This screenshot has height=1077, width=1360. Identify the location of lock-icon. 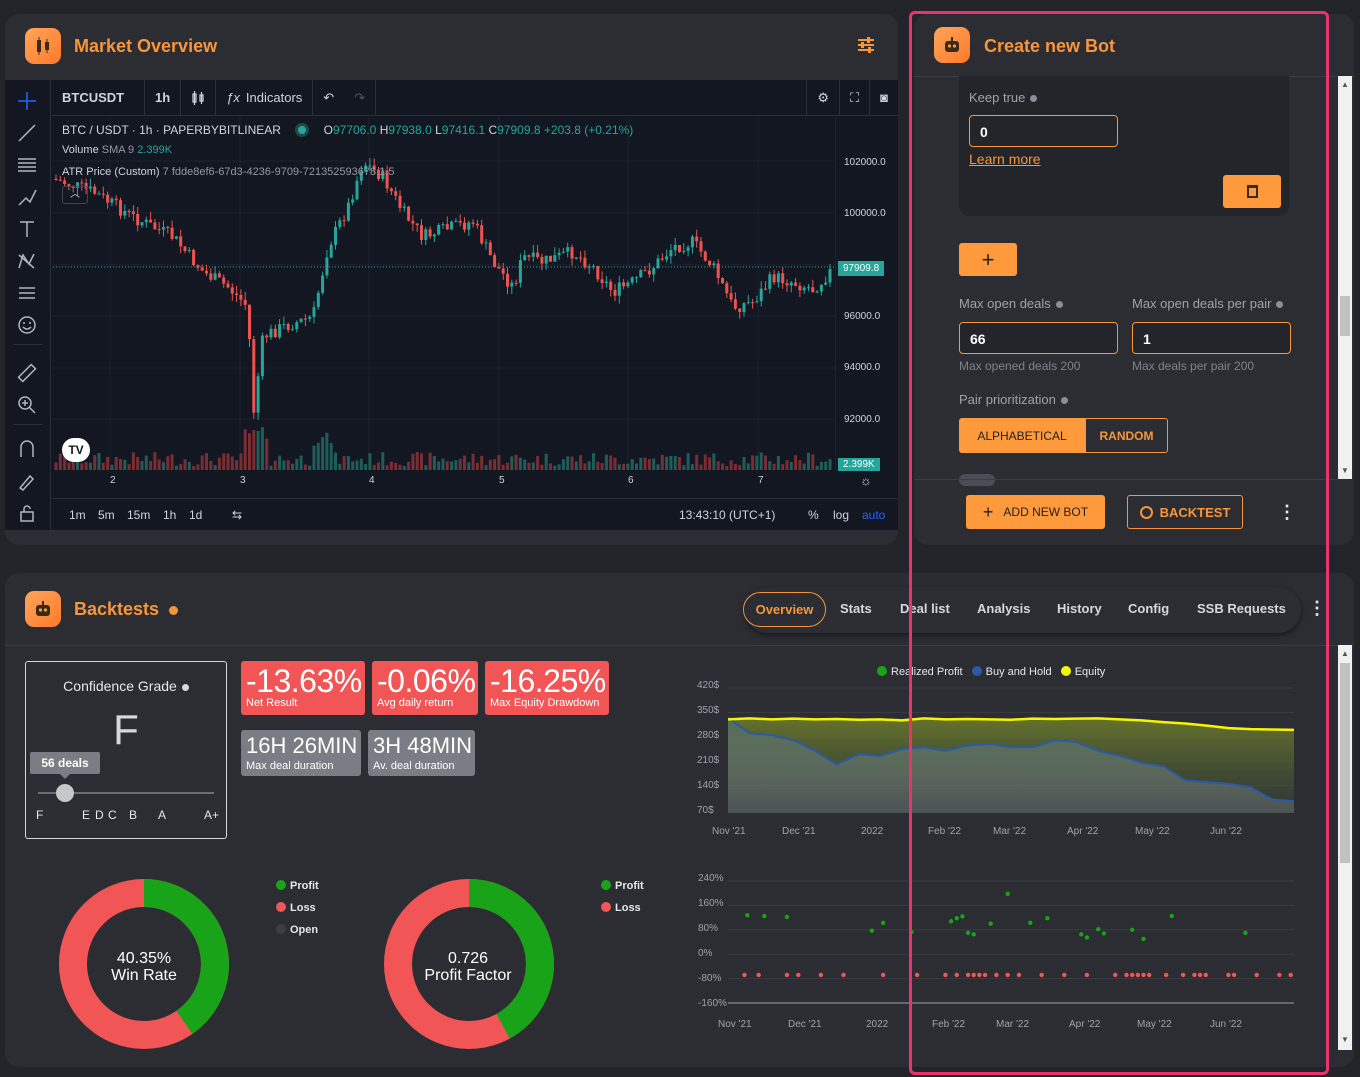
(27, 513).